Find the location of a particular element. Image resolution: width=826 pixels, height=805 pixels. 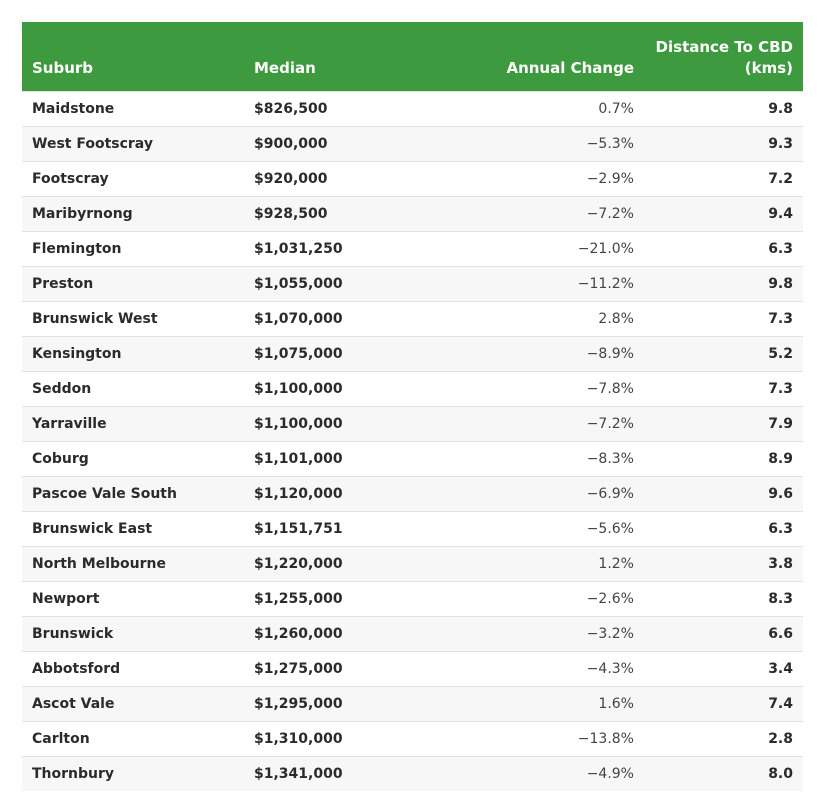

table-row: Abbotsford $1,275,000 −4.3% 3.4 is located at coordinates (412, 668).